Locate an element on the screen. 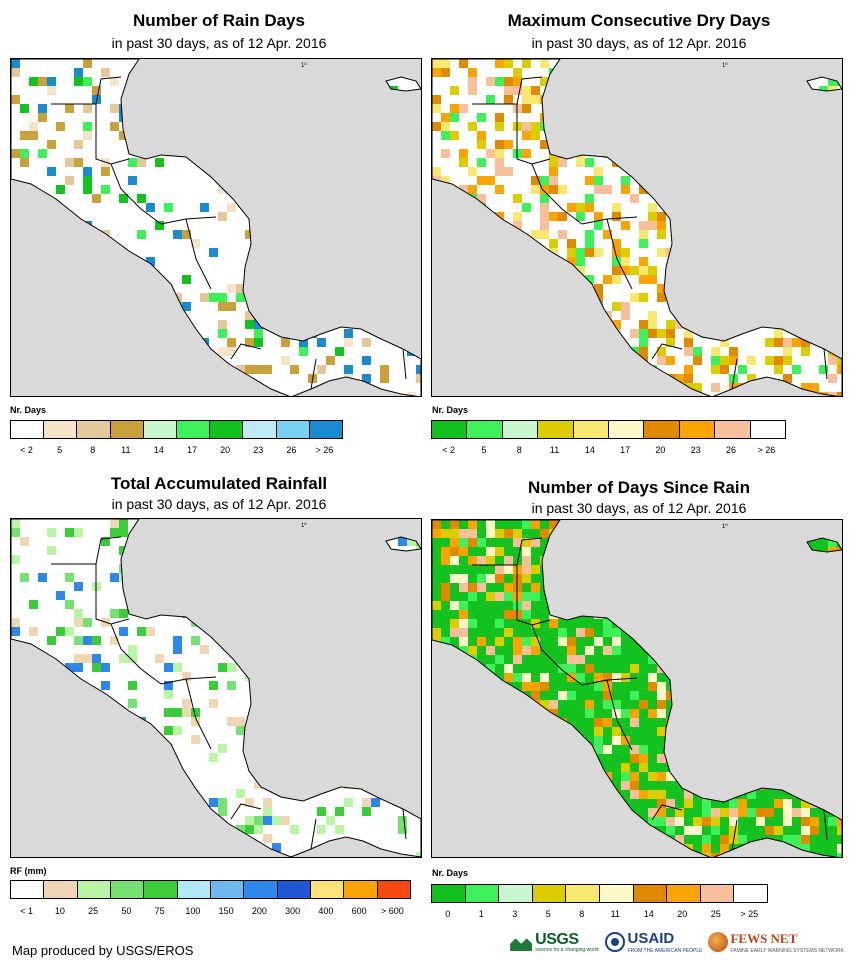 The image size is (854, 970). panel-title: Number of Days Since Rain is located at coordinates (638, 487).